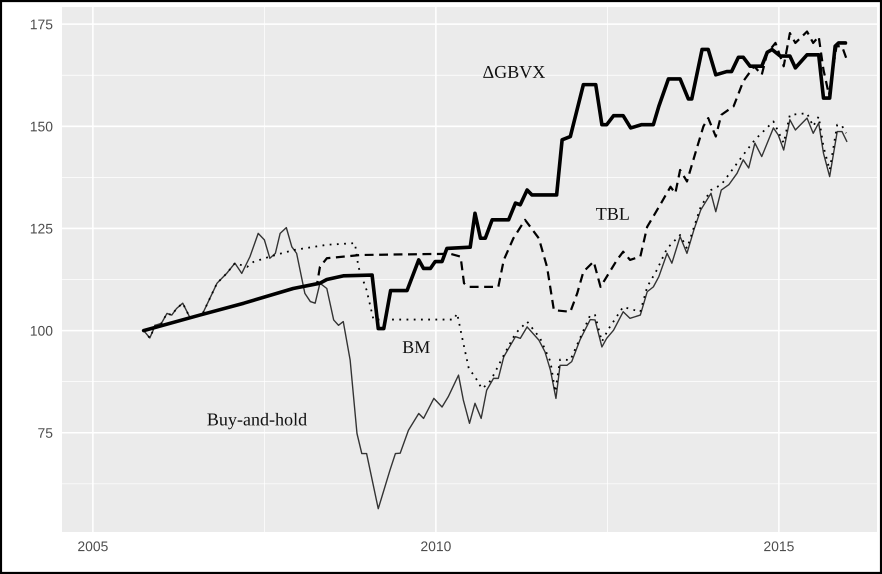  I want to click on y-tick-label: 150, so click(41, 127).